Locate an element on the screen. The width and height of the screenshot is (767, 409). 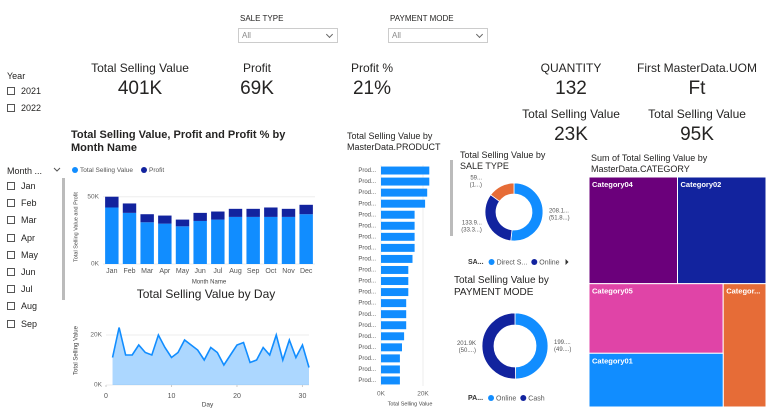
x-axis-label: Day is located at coordinates (208, 405).